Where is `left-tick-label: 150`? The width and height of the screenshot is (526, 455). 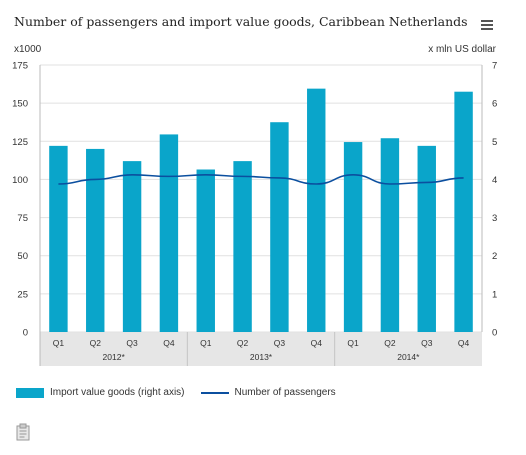
left-tick-label: 150 is located at coordinates (20, 104).